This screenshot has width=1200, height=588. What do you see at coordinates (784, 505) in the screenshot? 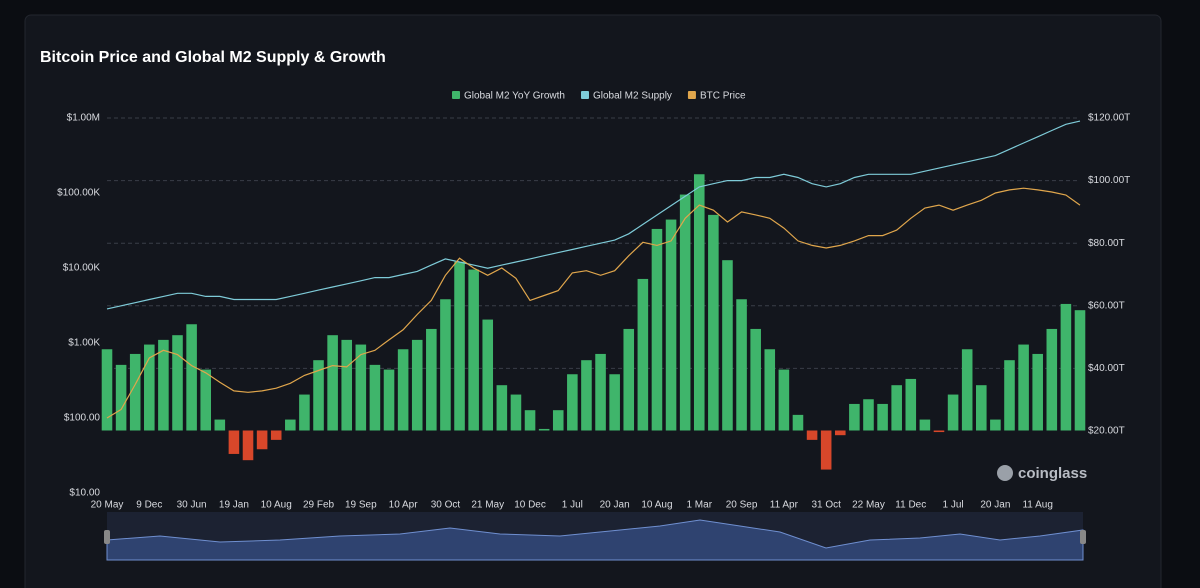
I see `x-tick-label: 11 Apr` at bounding box center [784, 505].